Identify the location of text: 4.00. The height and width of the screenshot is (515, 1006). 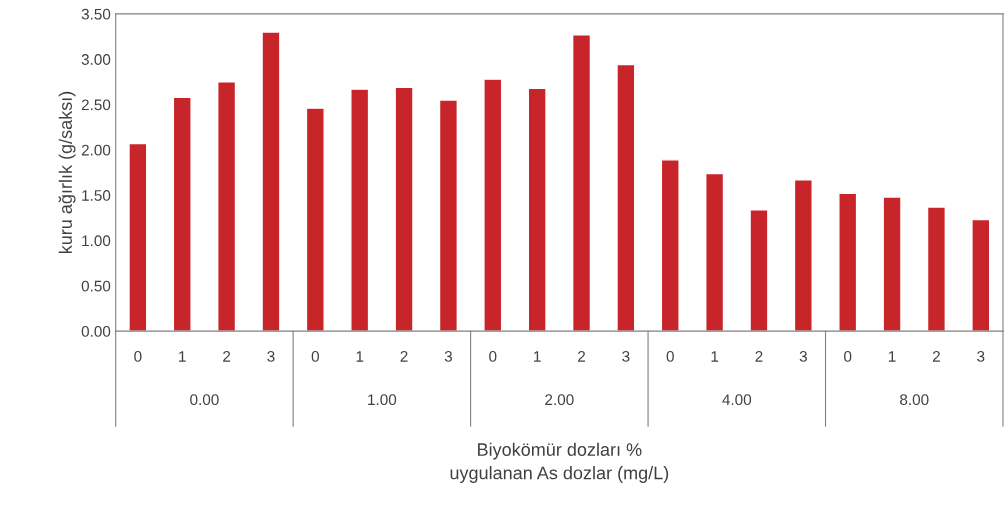
(737, 400).